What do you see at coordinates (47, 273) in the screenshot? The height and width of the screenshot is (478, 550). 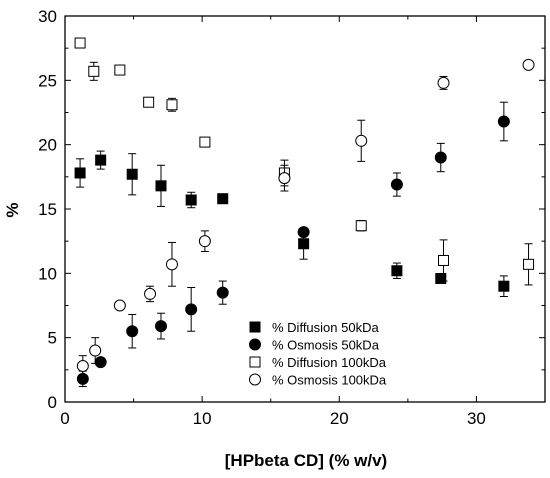 I see `y-tick-label: 10` at bounding box center [47, 273].